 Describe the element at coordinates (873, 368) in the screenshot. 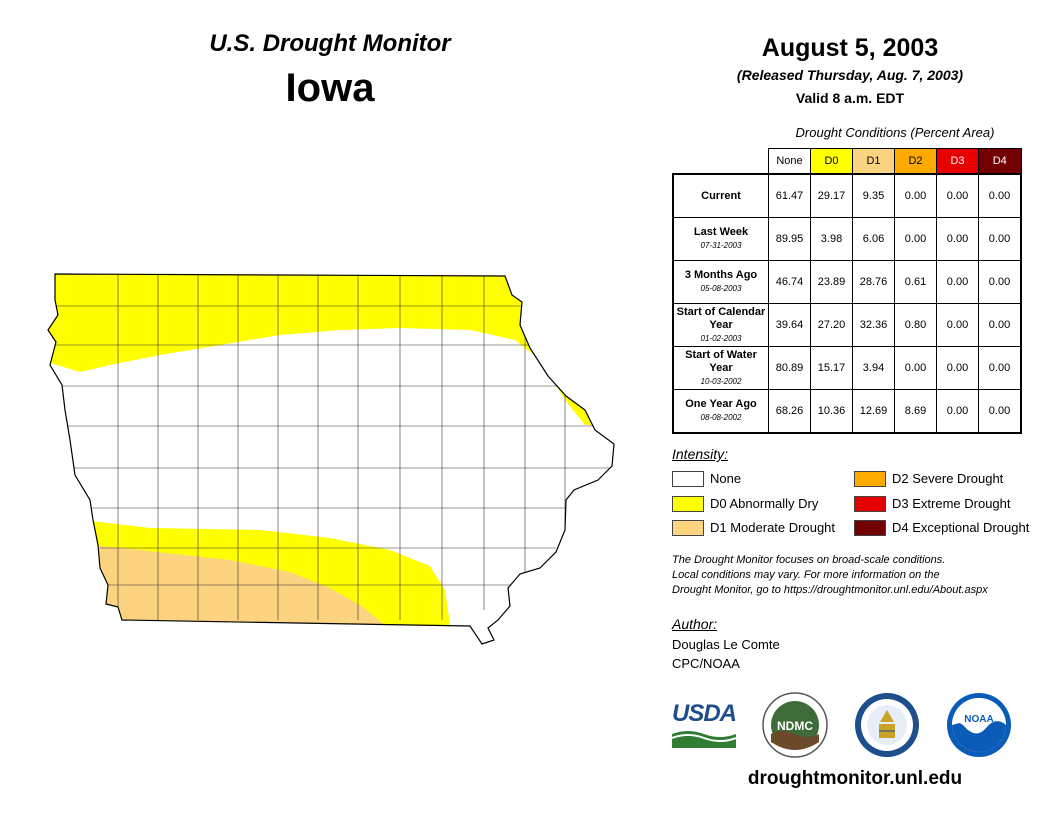

I see `table-cell: 3.94` at that location.